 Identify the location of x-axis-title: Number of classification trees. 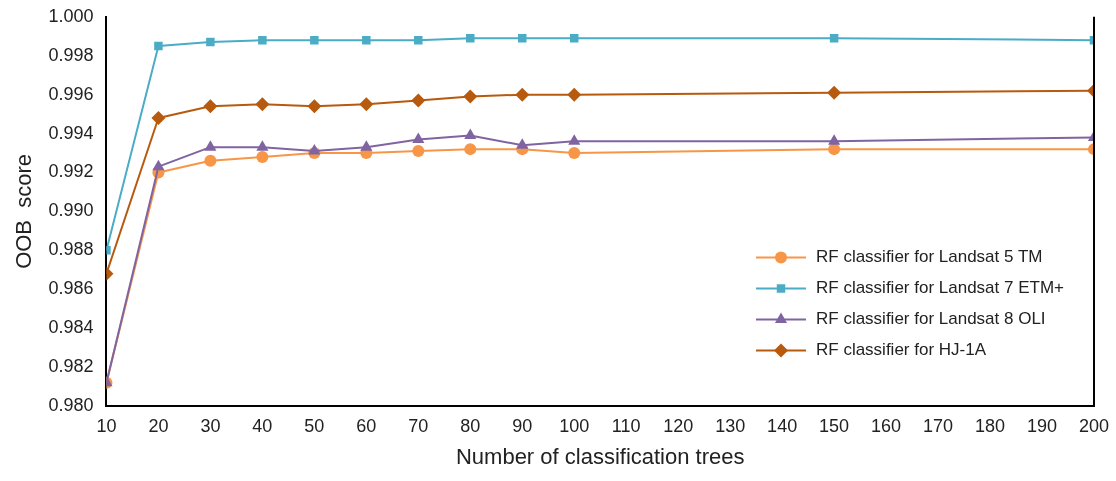
(600, 456).